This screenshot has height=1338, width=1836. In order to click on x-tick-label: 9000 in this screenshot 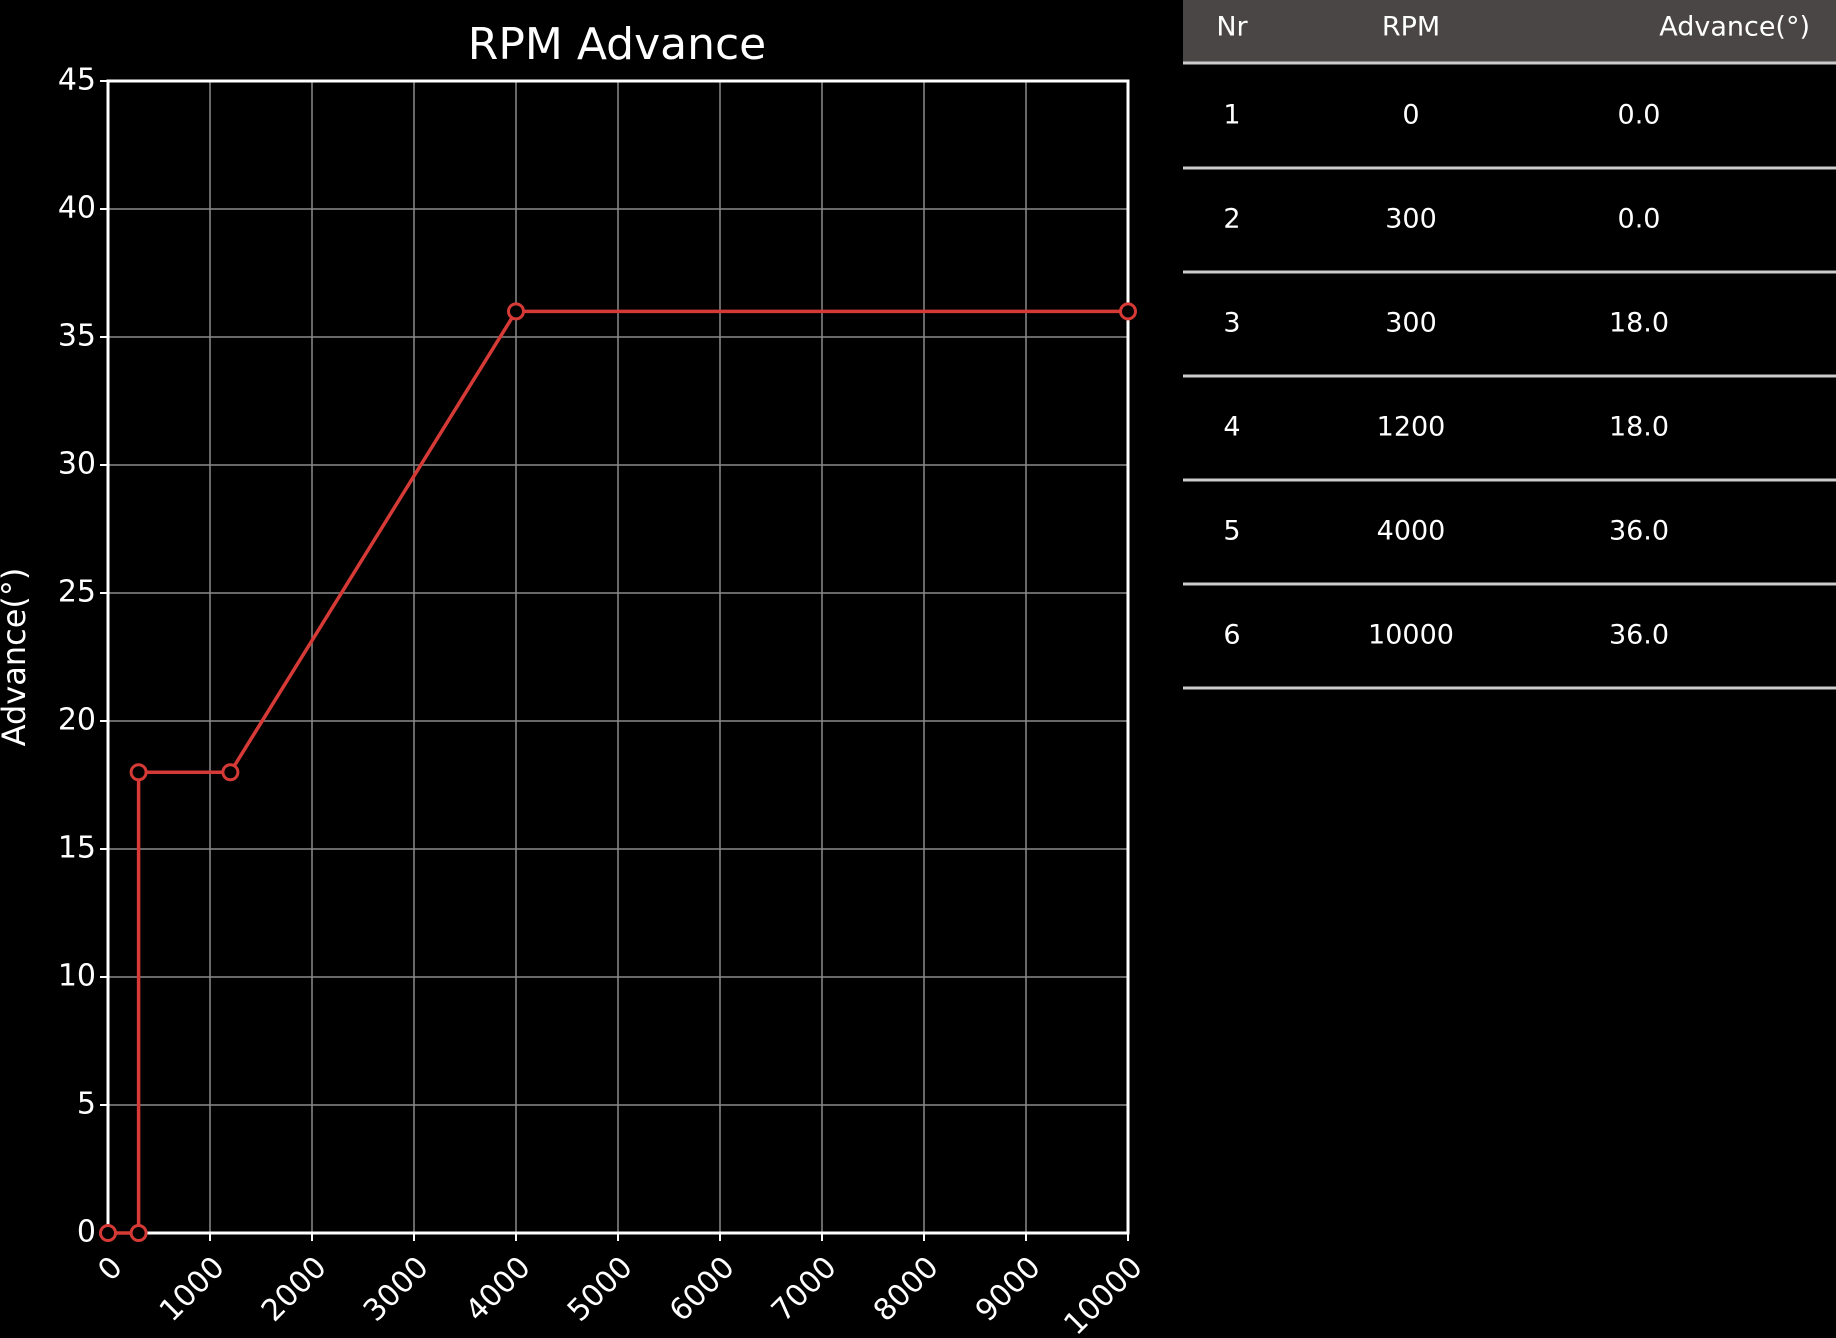, I will do `click(1008, 1289)`.